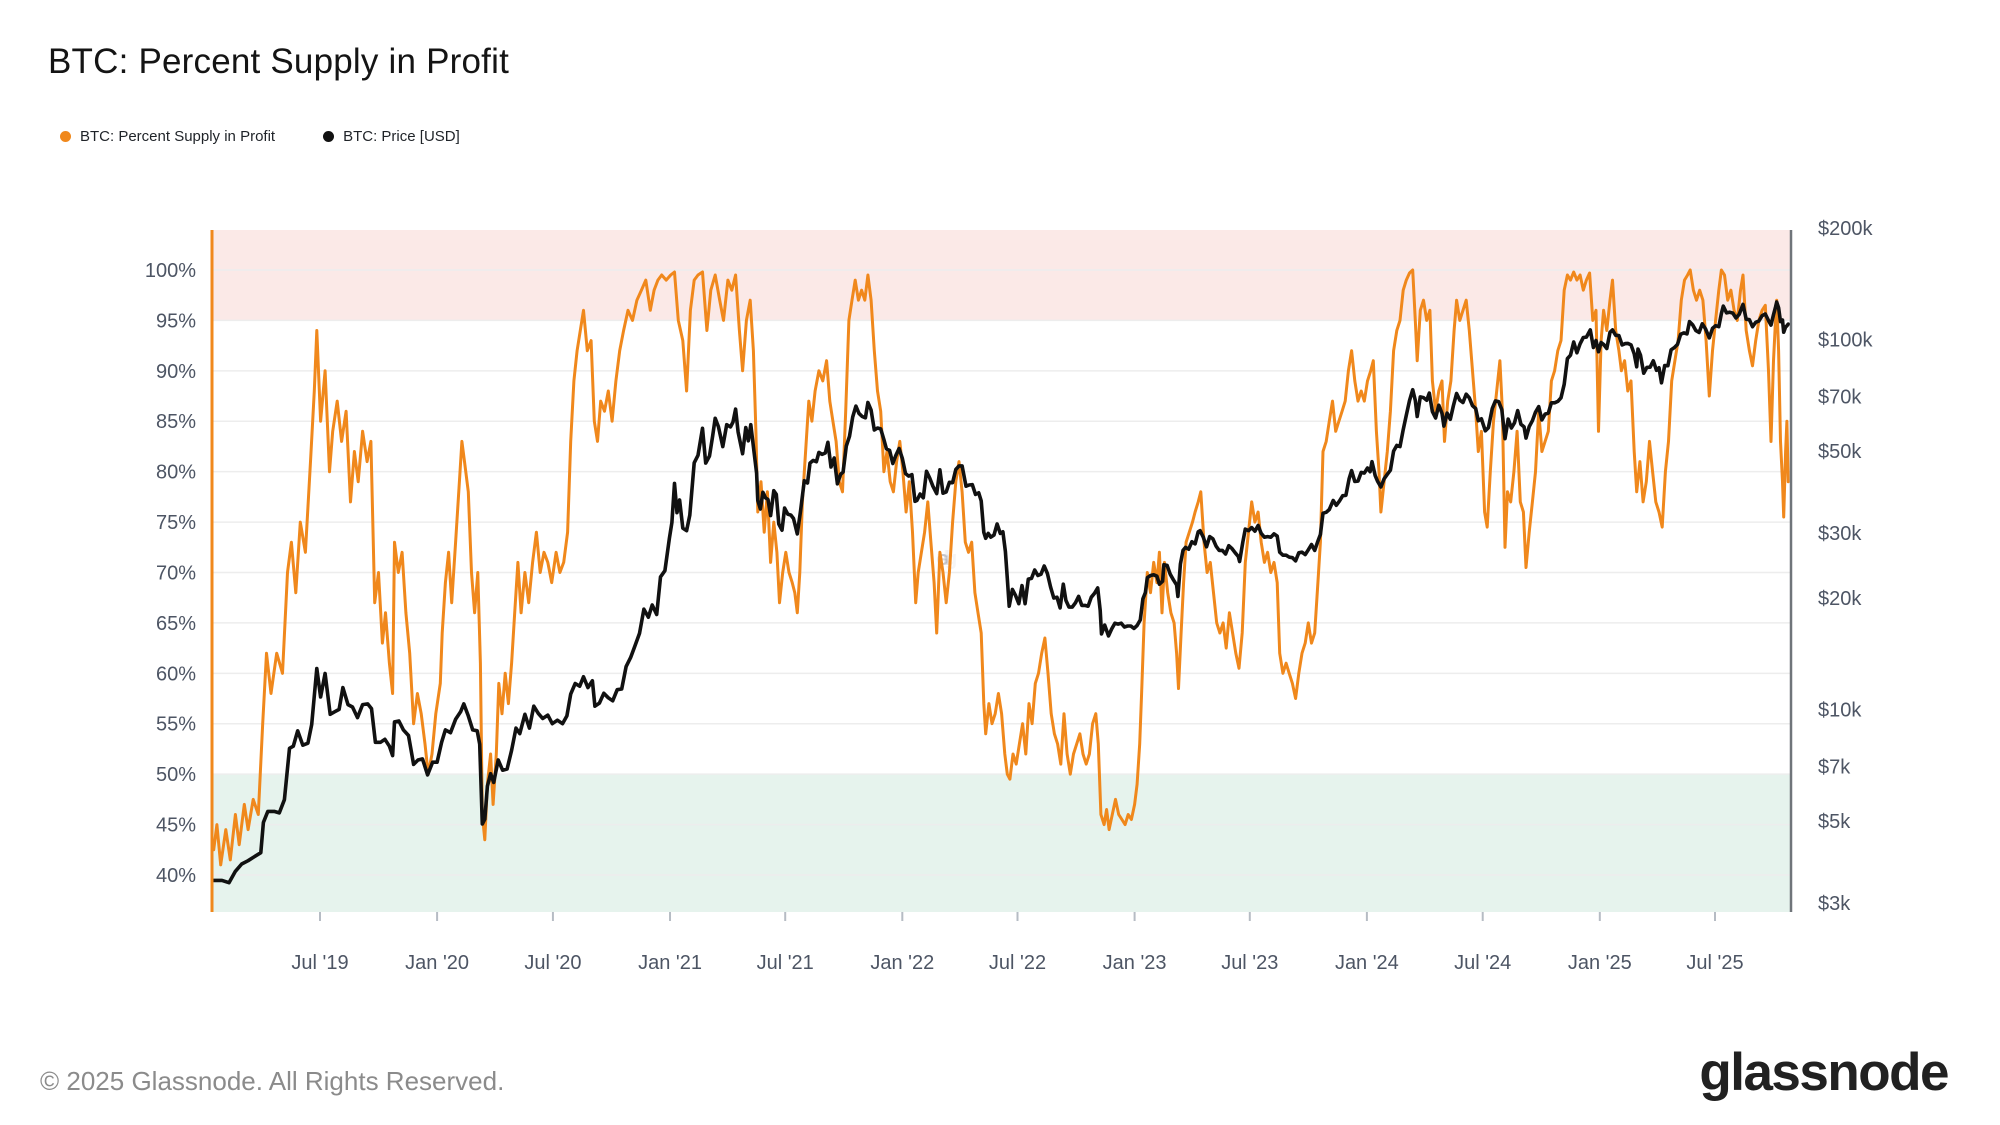  Describe the element at coordinates (176, 876) in the screenshot. I see `svg-text: 40%` at that location.